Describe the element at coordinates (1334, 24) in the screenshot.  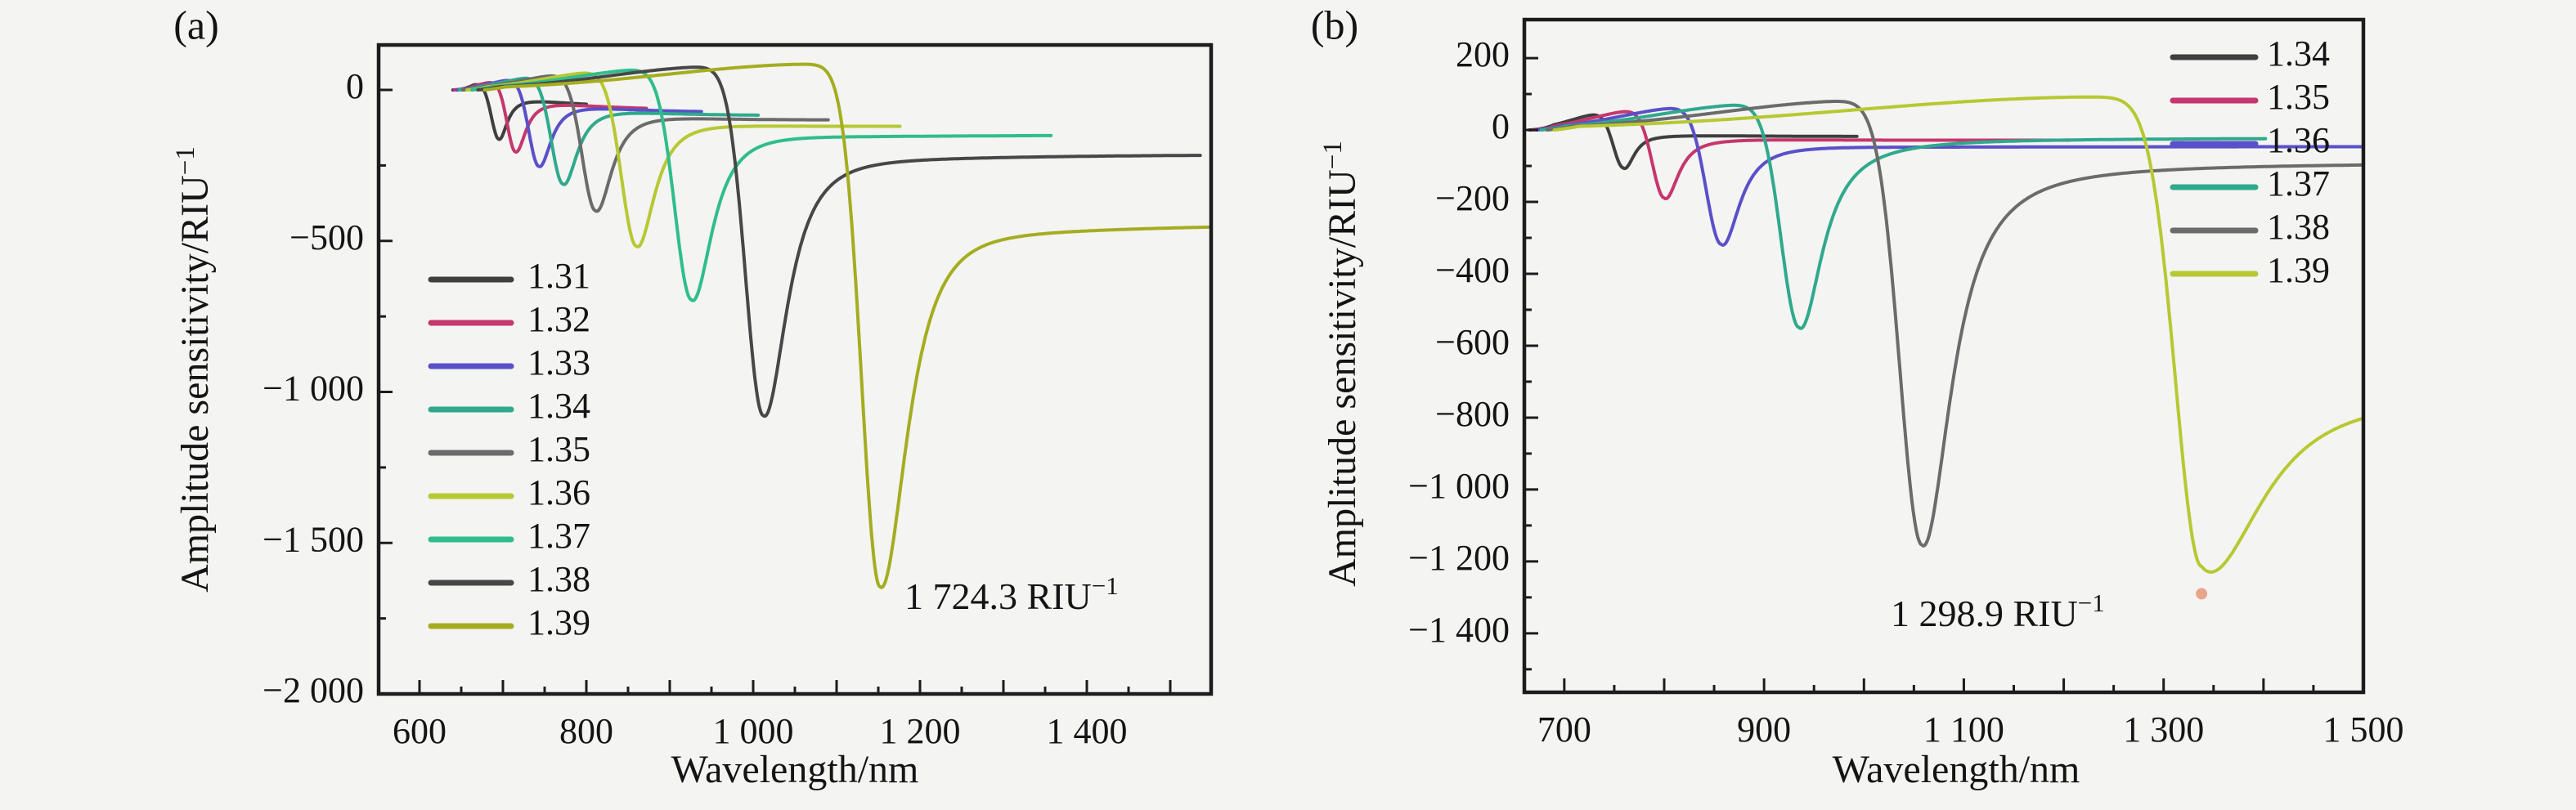
I see `panel-letter-b: (b)` at that location.